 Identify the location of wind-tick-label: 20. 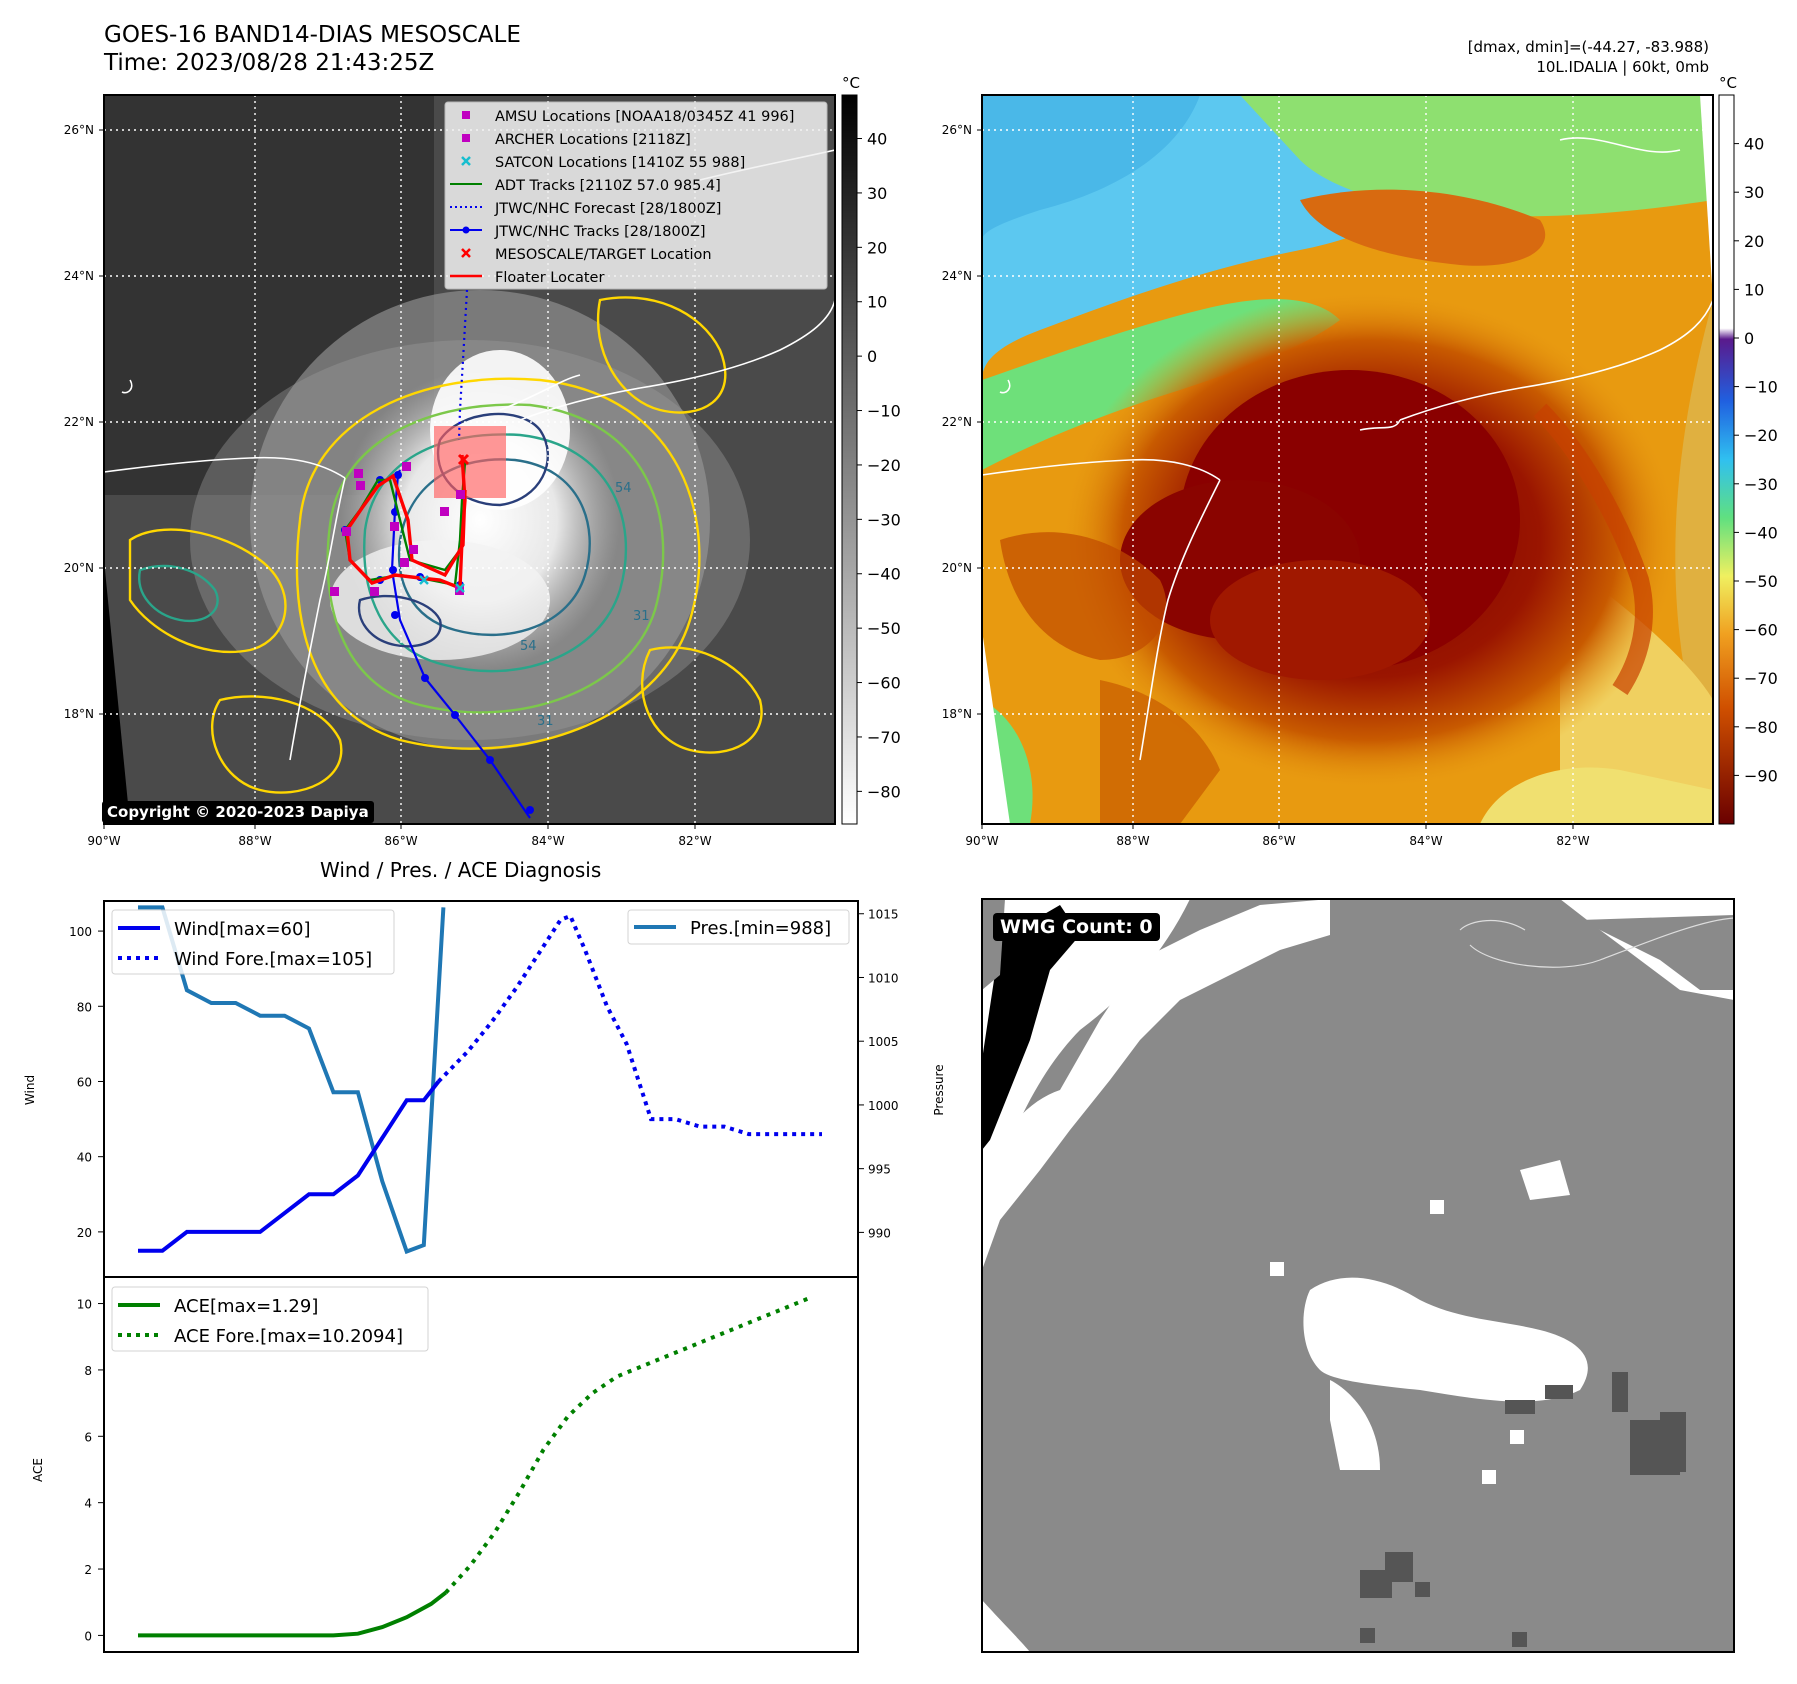
(84, 1233).